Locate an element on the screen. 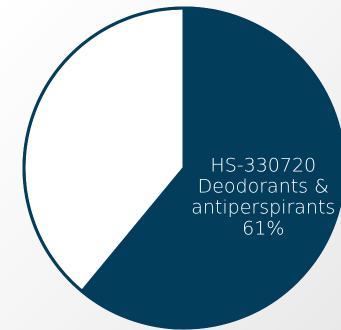  slice-value-label: 61% is located at coordinates (263, 229).